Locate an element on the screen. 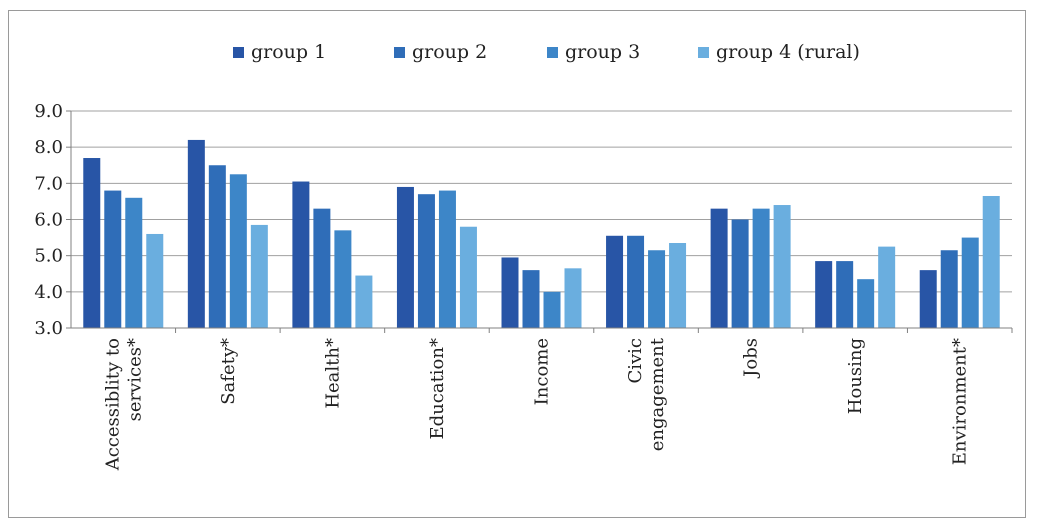  x-category-label: Jobs is located at coordinates (751, 358).